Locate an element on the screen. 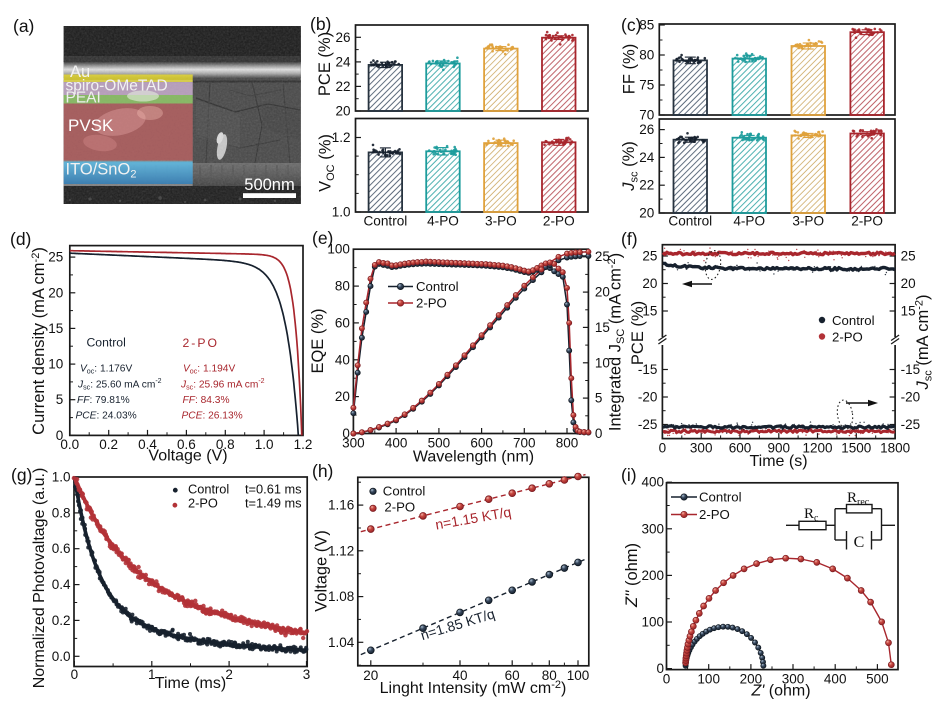 This screenshot has height=709, width=942. svg-text: 1800 is located at coordinates (895, 448).